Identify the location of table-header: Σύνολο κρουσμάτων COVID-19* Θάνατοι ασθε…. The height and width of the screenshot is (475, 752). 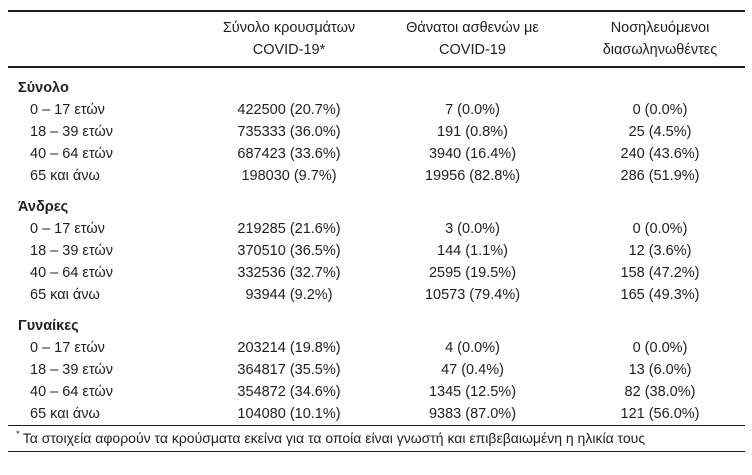
(376, 39).